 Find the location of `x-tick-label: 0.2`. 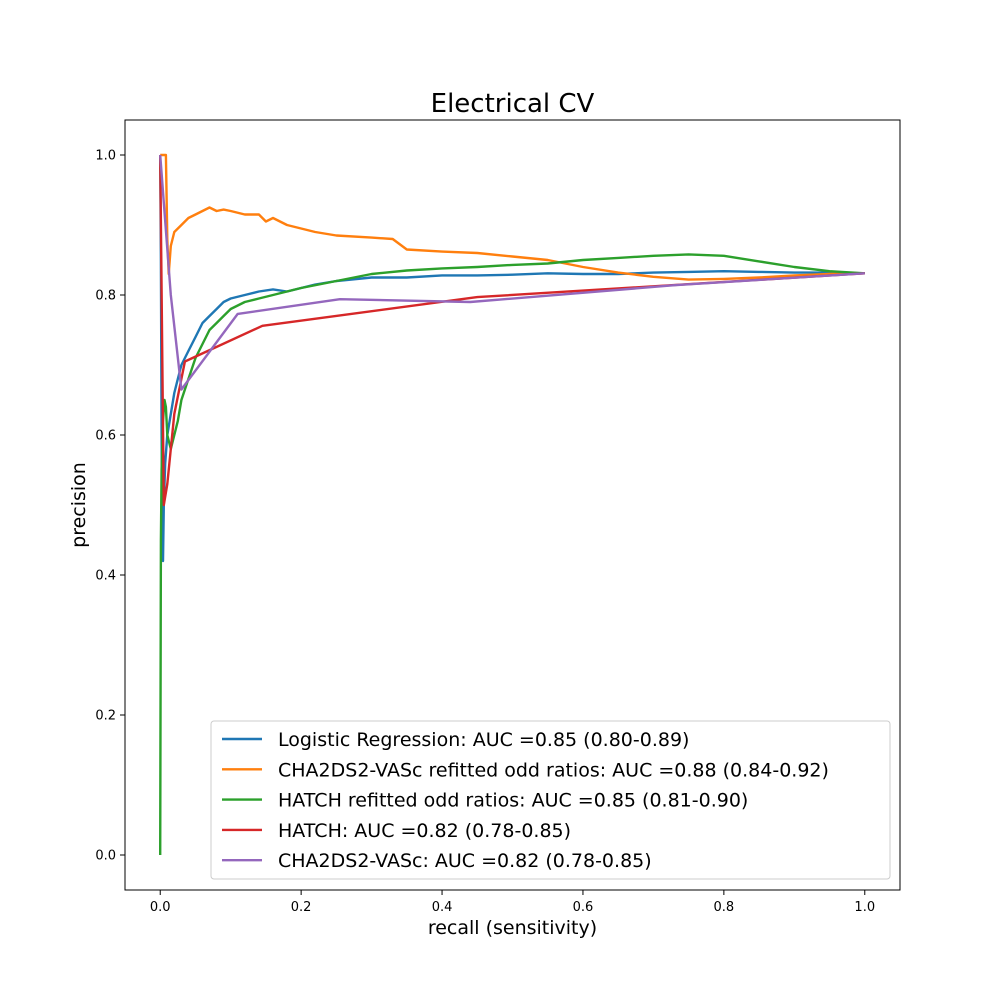

x-tick-label: 0.2 is located at coordinates (301, 907).